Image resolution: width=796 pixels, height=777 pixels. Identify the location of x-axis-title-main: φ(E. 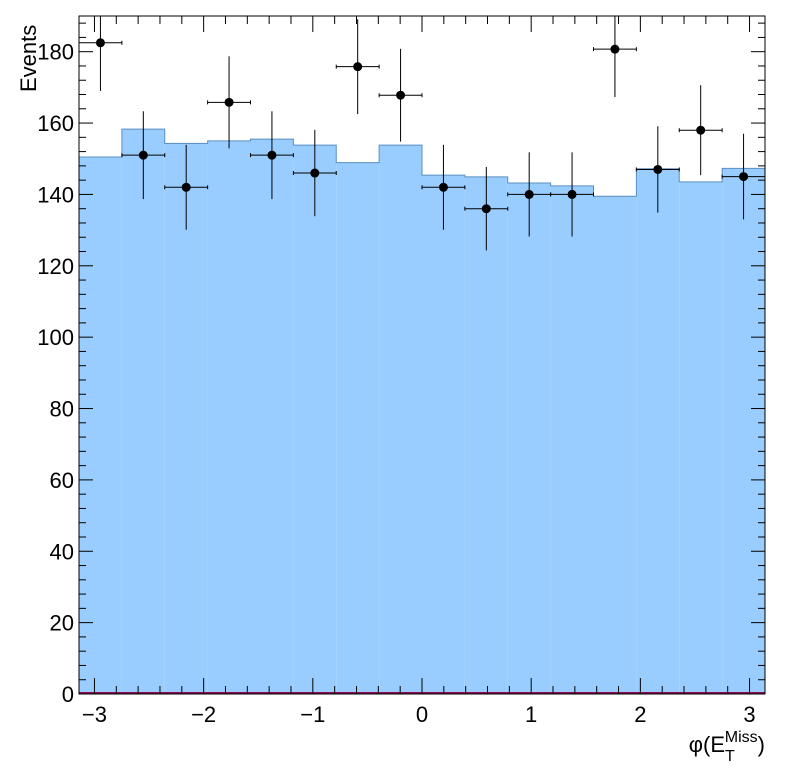
(707, 744).